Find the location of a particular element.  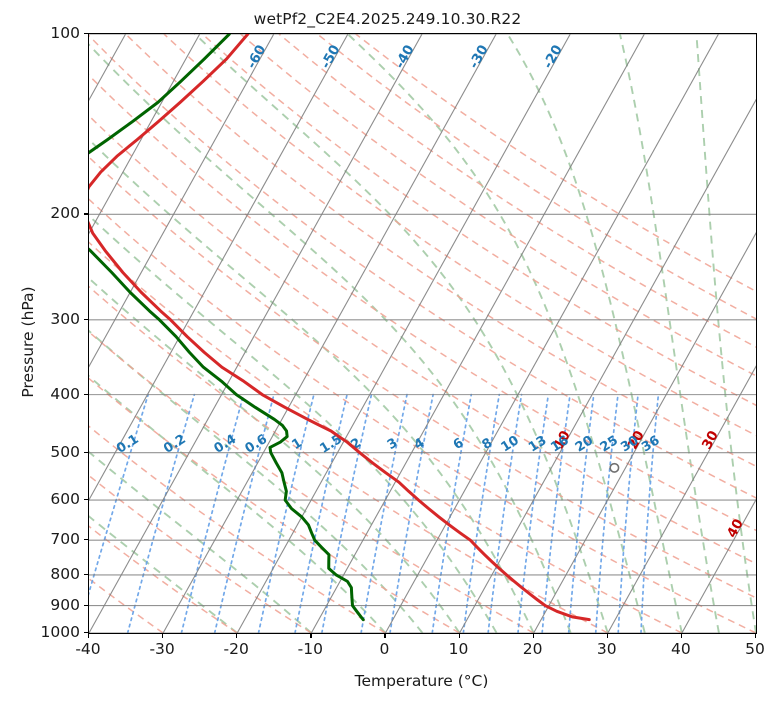

temperature-tick-label: -10 is located at coordinates (310, 649).